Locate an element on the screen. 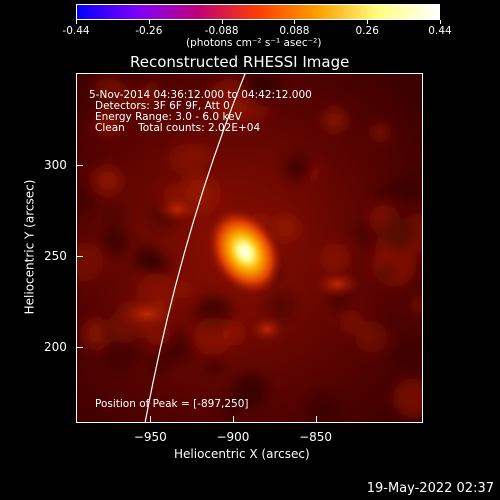  x-tick-label: −900 is located at coordinates (233, 437).